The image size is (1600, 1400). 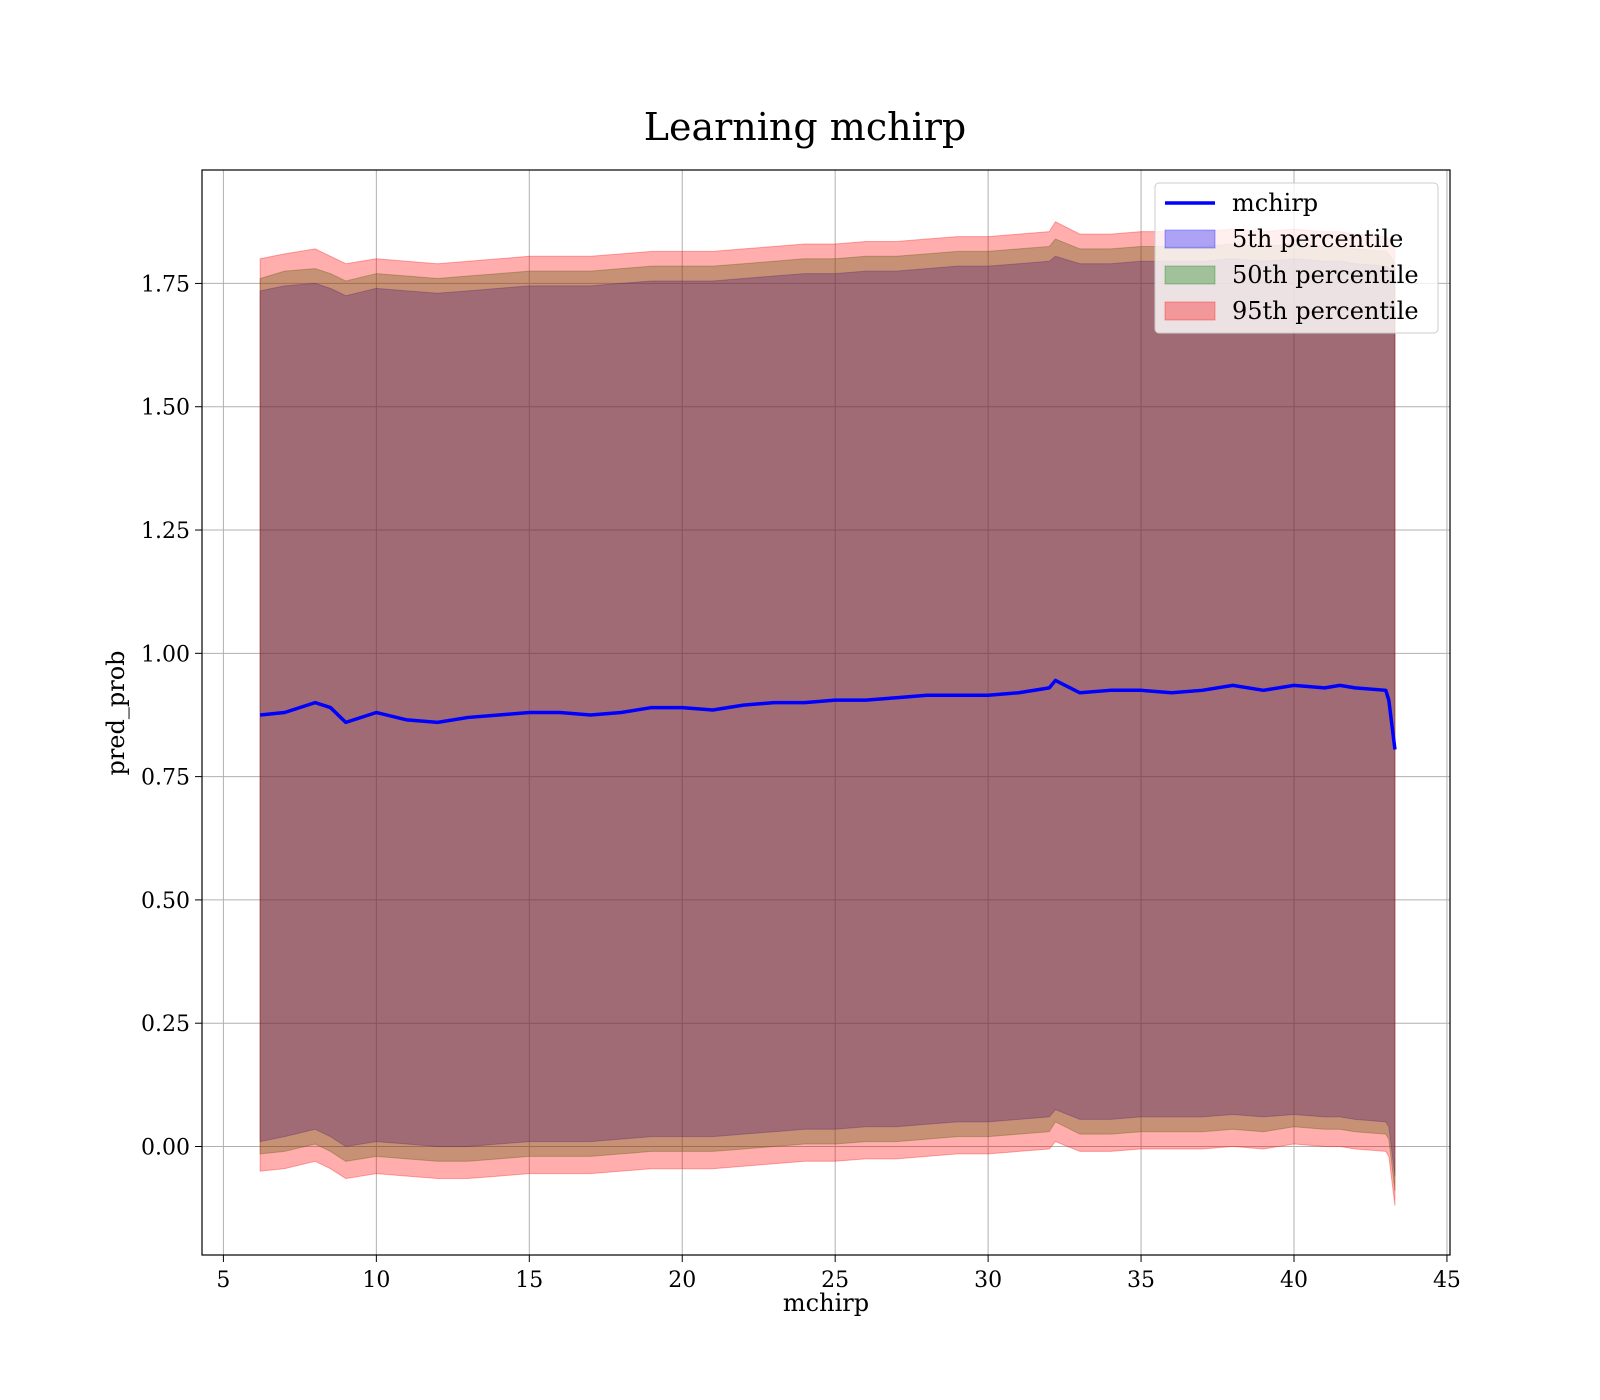 What do you see at coordinates (682, 1280) in the screenshot?
I see `x-tick-label: 20` at bounding box center [682, 1280].